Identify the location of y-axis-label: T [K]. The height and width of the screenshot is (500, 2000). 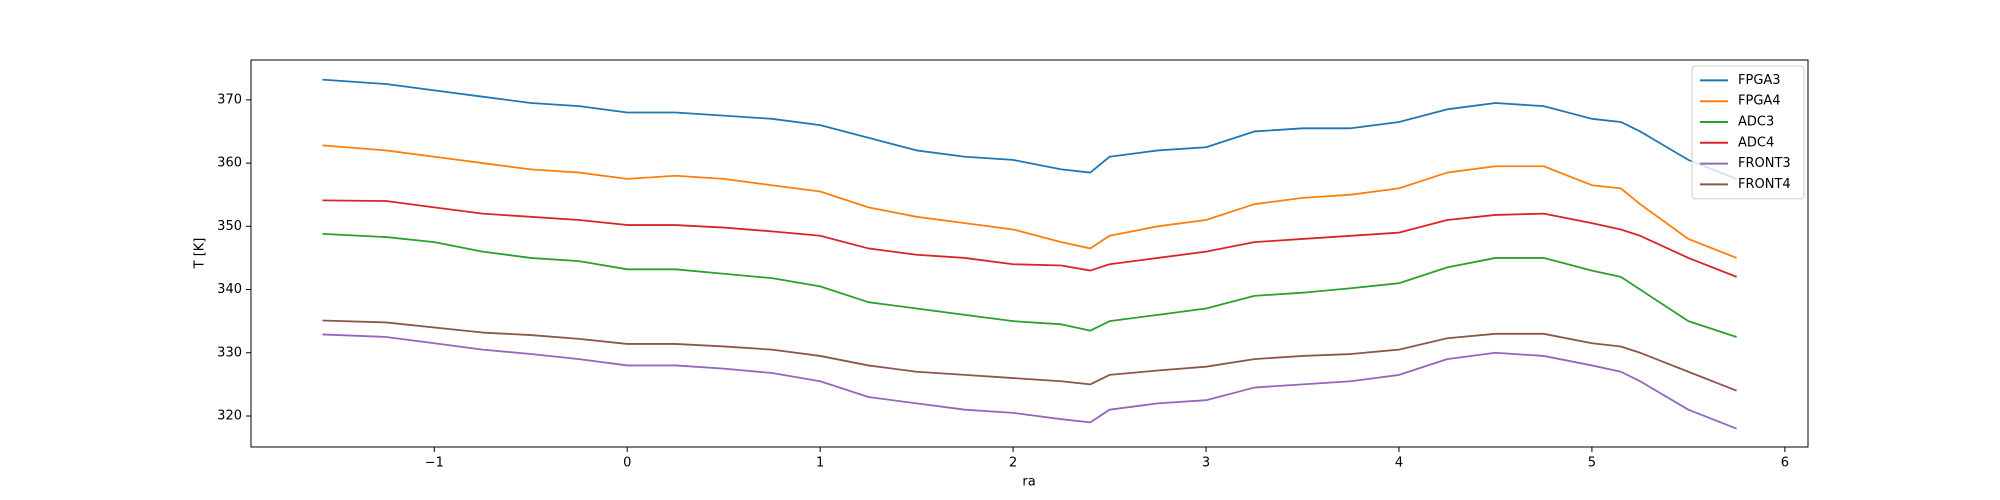
(200, 254).